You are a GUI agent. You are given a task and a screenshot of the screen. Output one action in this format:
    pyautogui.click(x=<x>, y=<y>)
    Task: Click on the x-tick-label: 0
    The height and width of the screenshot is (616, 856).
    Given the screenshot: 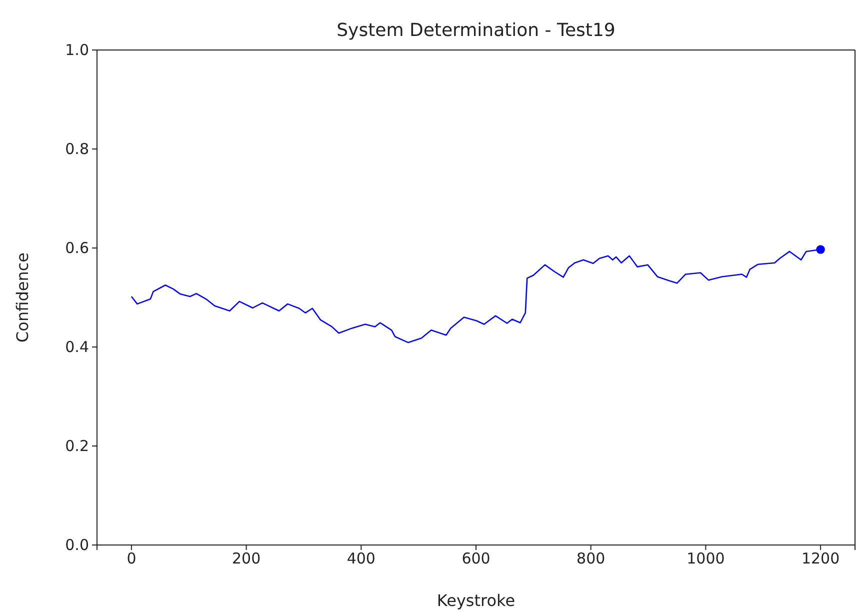 What is the action you would take?
    pyautogui.click(x=131, y=559)
    